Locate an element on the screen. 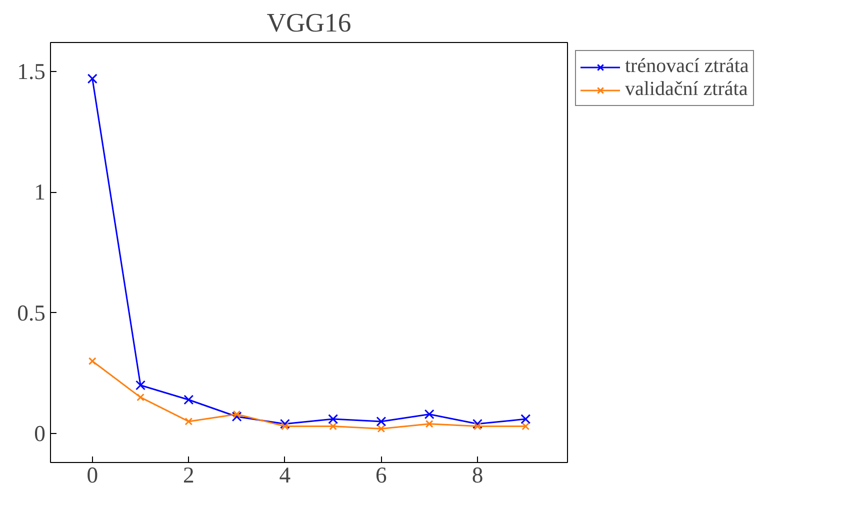 Image resolution: width=855 pixels, height=525 pixels. legend-label: validační ztráta is located at coordinates (686, 89).